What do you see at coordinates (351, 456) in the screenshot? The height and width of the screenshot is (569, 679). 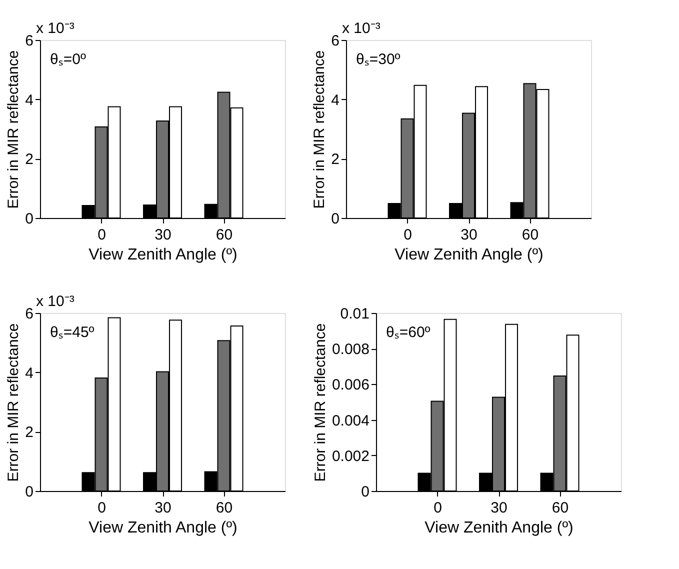 I see `y-tick-label: 0.002` at bounding box center [351, 456].